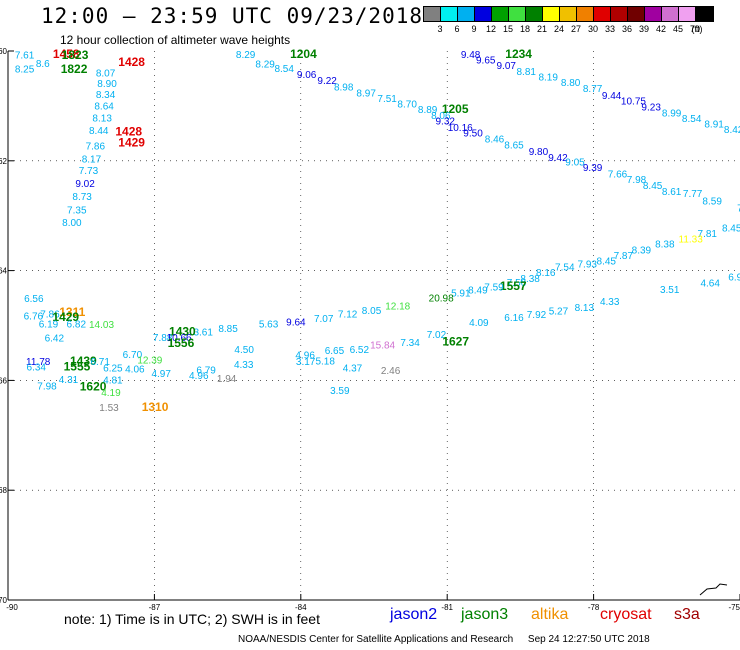  I want to click on wave-height-label: 4.96, so click(199, 376).